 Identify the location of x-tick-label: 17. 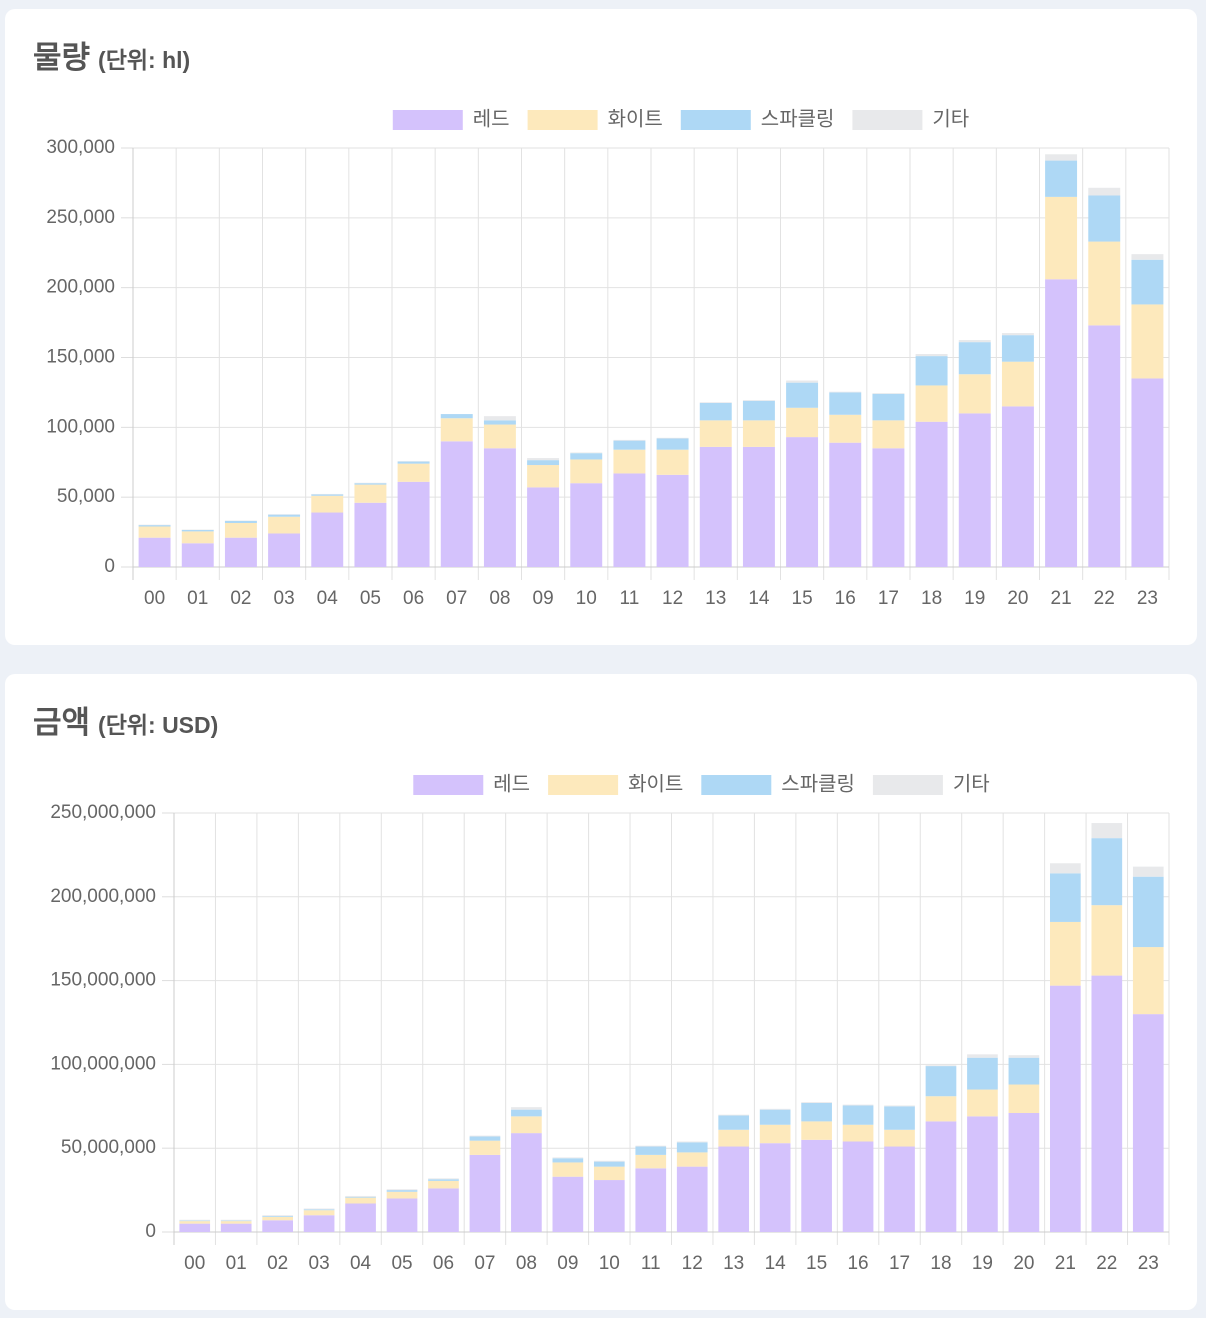
(888, 598).